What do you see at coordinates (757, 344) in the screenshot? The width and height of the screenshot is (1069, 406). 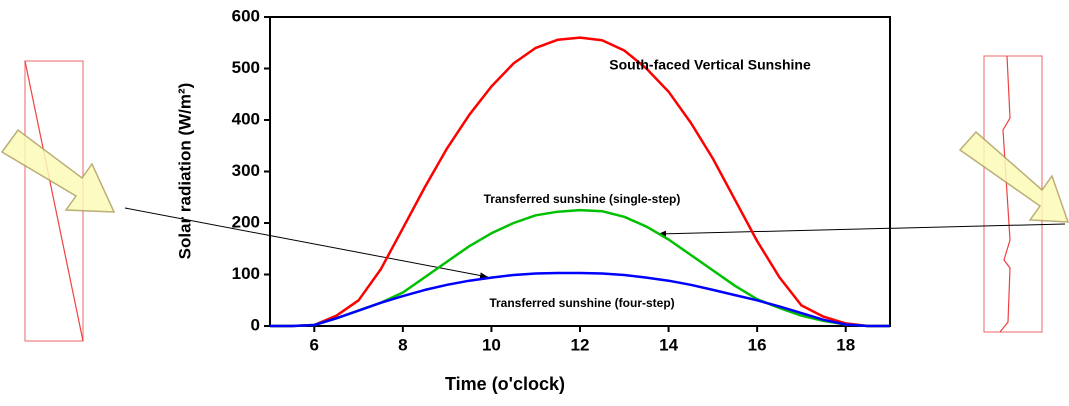 I see `x-tick-label: 16` at bounding box center [757, 344].